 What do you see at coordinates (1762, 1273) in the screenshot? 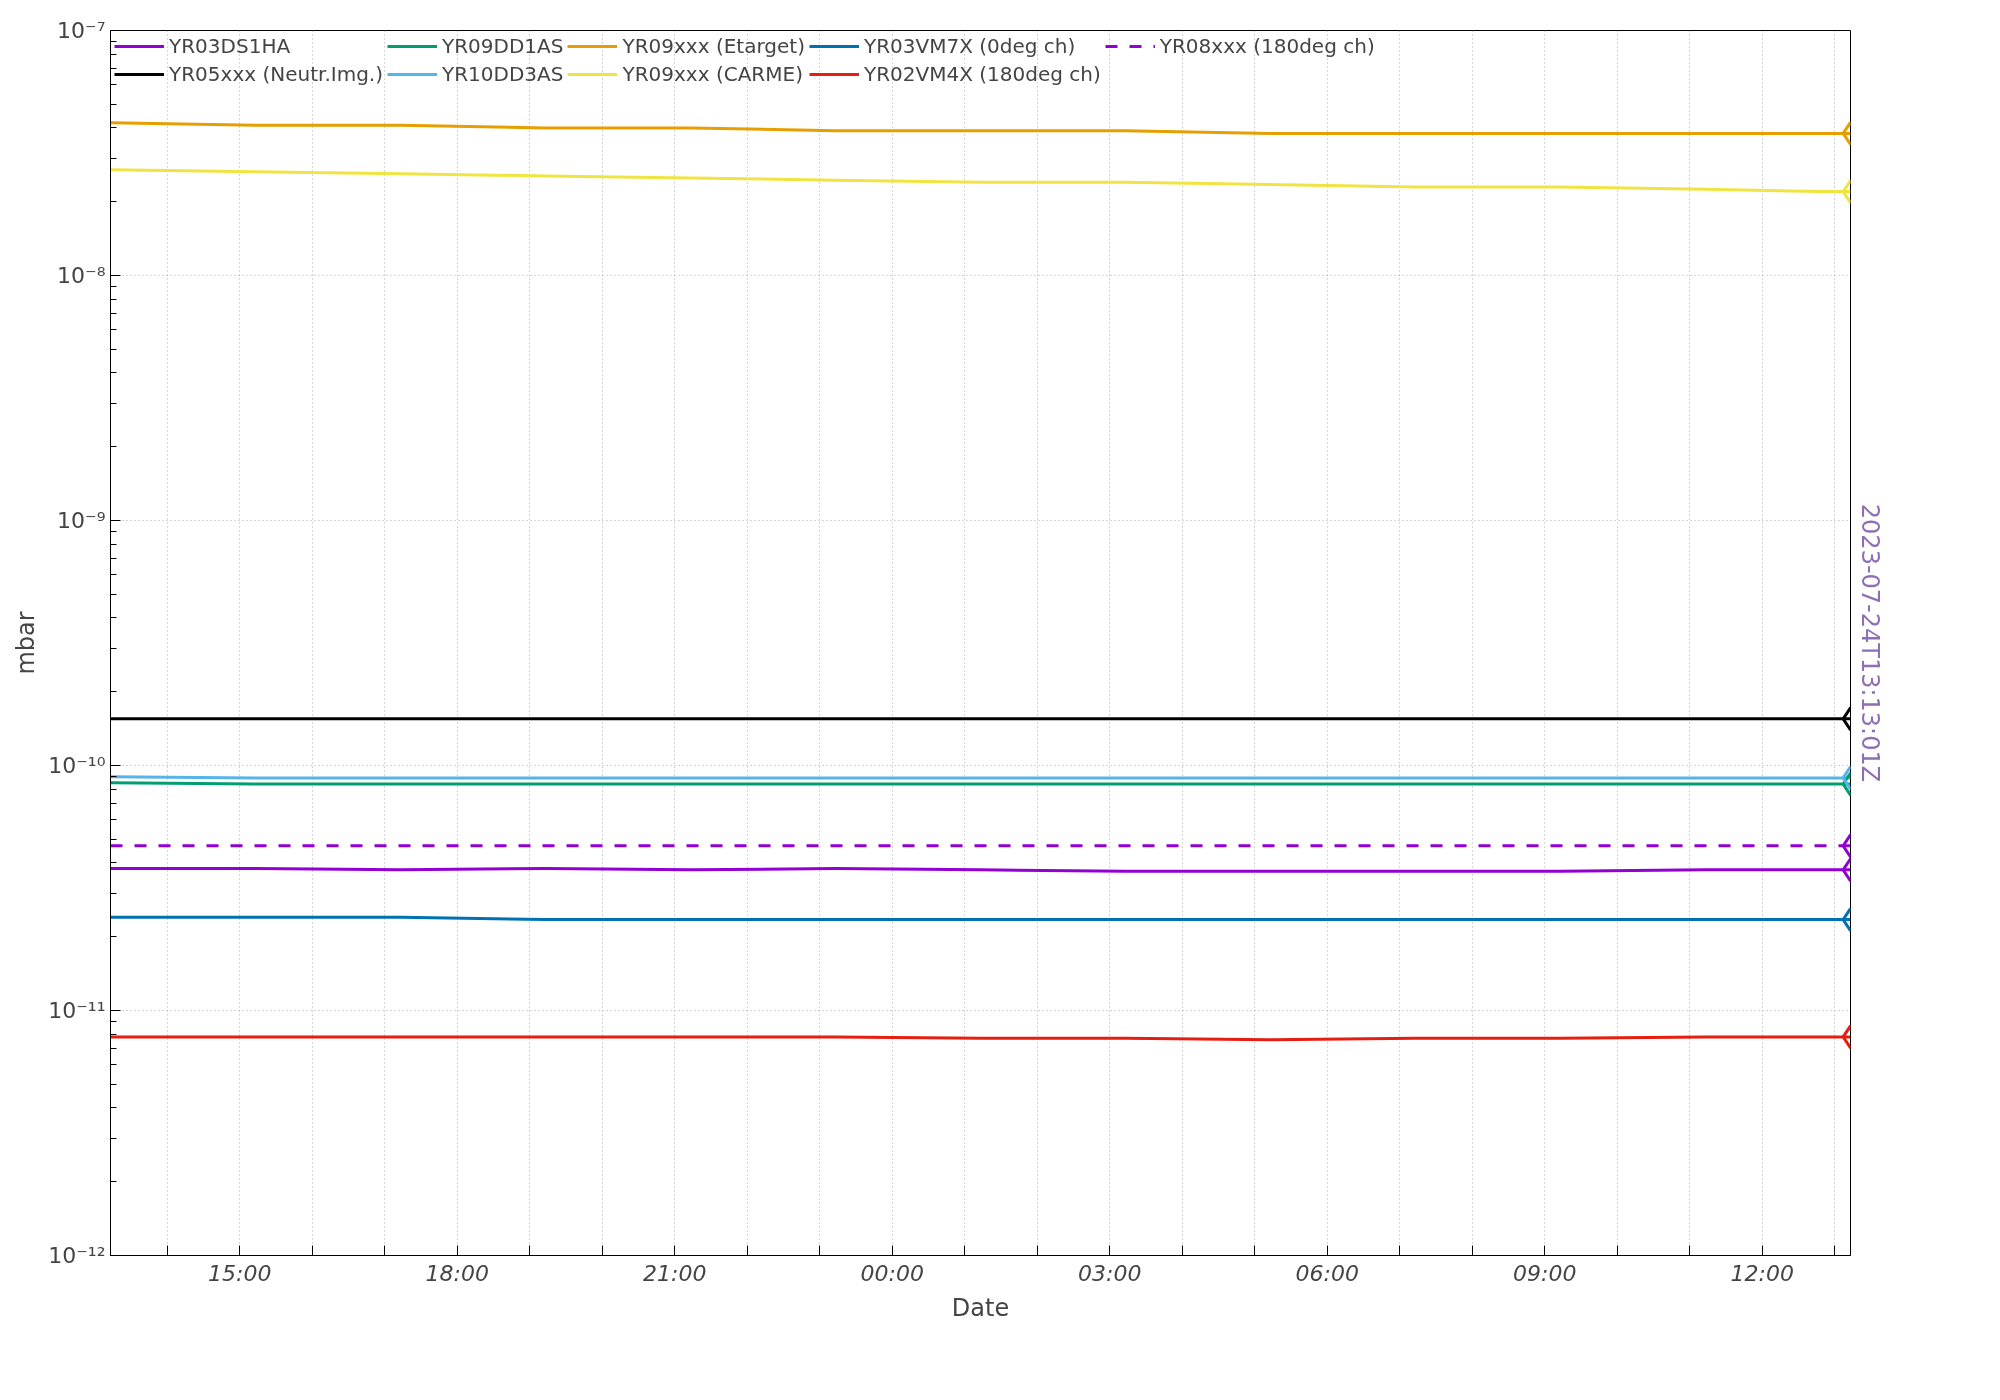
I see `x-tick-label: 12:00` at bounding box center [1762, 1273].